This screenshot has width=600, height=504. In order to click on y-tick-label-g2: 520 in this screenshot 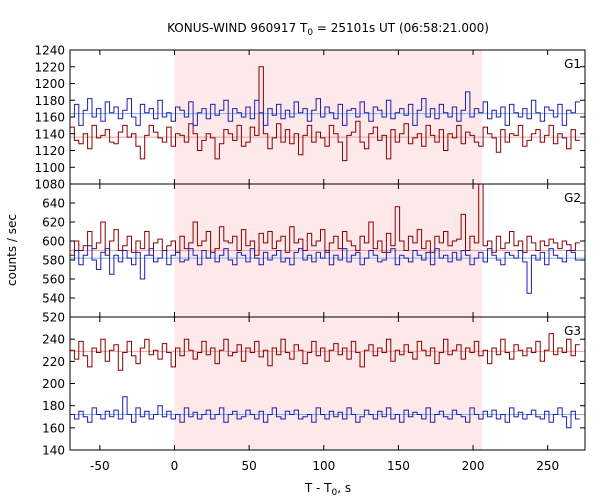, I will do `click(53, 318)`.